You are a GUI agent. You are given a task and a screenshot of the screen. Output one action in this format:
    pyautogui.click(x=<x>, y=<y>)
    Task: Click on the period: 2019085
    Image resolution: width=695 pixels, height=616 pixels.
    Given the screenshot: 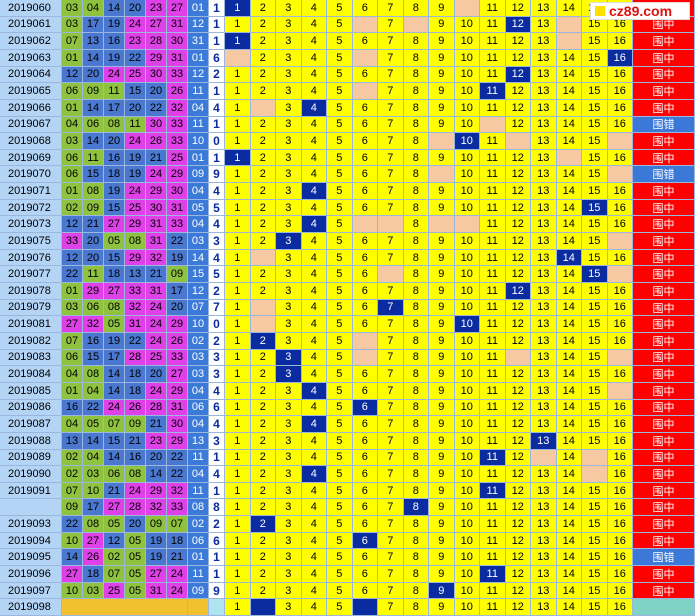 What is the action you would take?
    pyautogui.click(x=31, y=391)
    